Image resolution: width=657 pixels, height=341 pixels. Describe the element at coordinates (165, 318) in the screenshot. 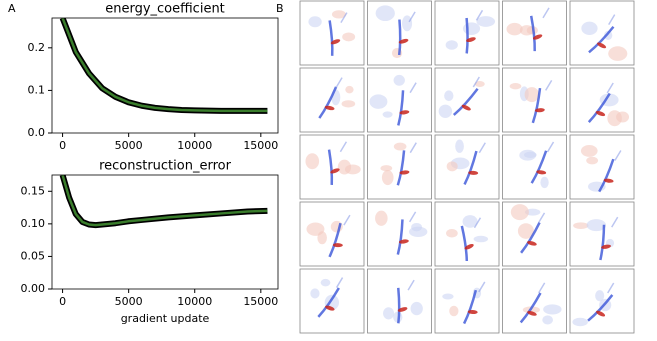

I see `x-axis-label: gradient update` at that location.